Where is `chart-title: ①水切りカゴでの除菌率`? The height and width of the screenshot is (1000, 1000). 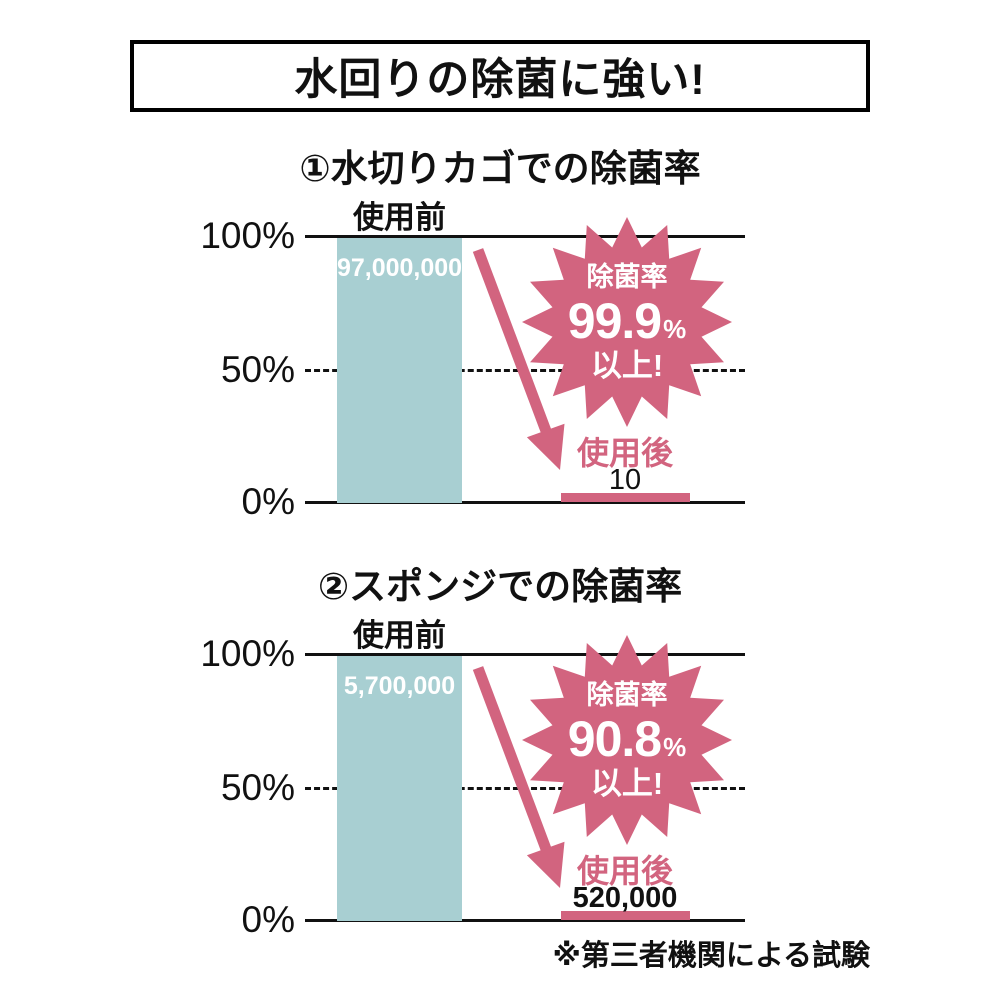 chart-title: ①水切りカゴでの除菌率 is located at coordinates (500, 168).